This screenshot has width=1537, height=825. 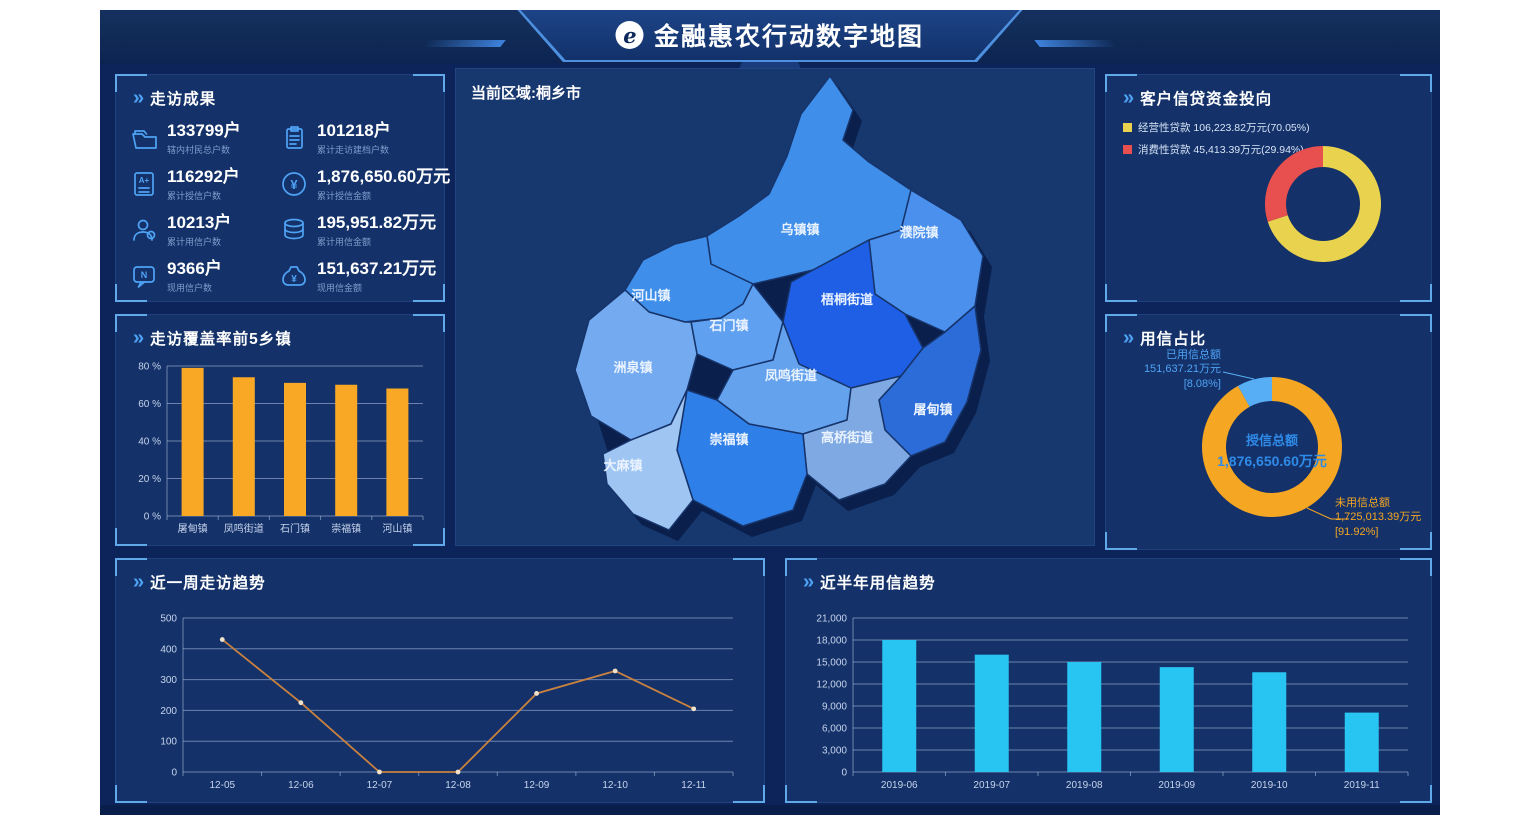 I want to click on stat-card-total-households: 133799户 辖内村民总户数, so click(x=204, y=139).